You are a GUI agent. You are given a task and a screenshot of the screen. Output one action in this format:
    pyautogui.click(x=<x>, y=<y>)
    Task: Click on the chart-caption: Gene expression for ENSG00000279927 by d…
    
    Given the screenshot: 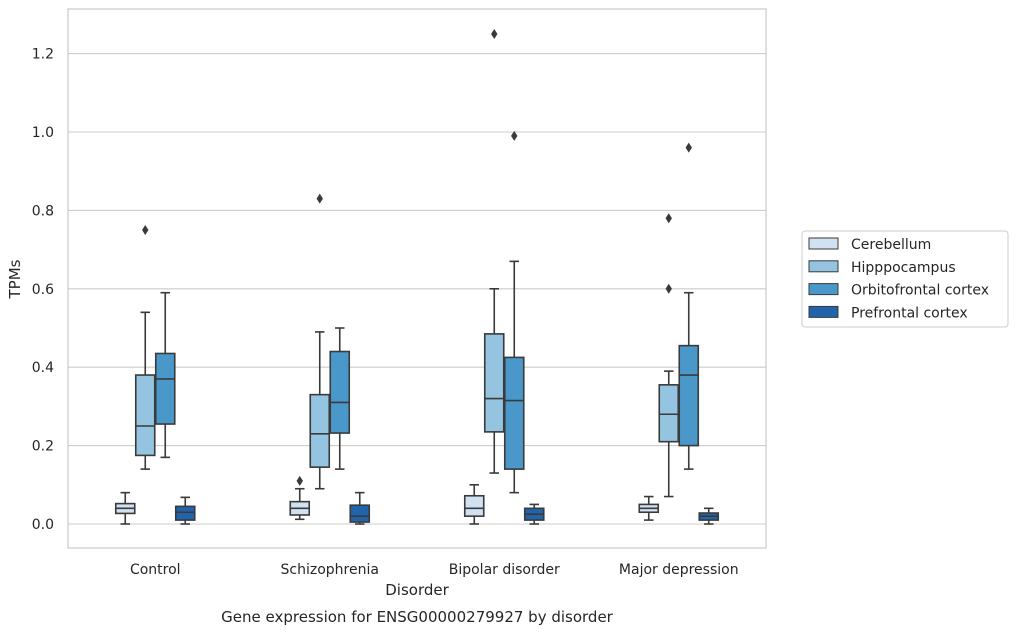 What is the action you would take?
    pyautogui.click(x=417, y=617)
    